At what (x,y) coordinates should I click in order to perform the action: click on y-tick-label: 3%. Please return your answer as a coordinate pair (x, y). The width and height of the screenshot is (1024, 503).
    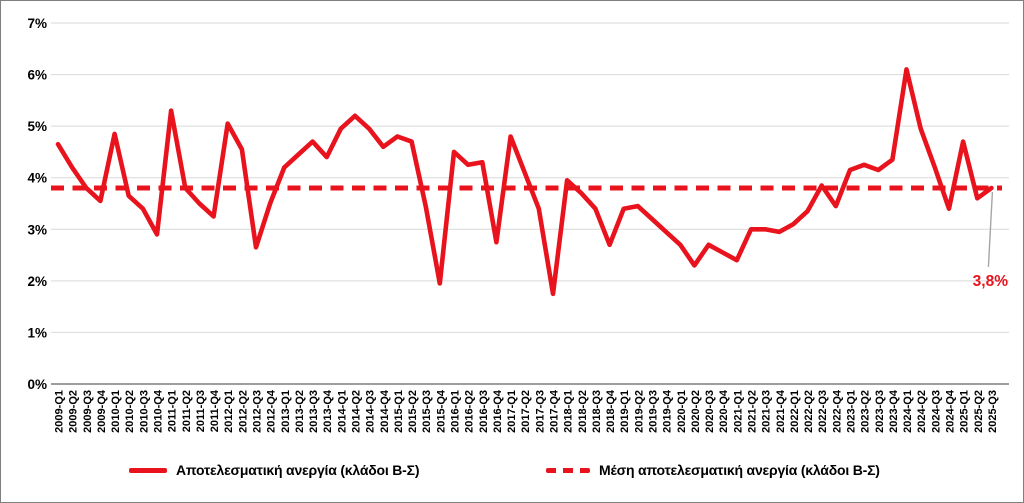
    Looking at the image, I should click on (37, 229).